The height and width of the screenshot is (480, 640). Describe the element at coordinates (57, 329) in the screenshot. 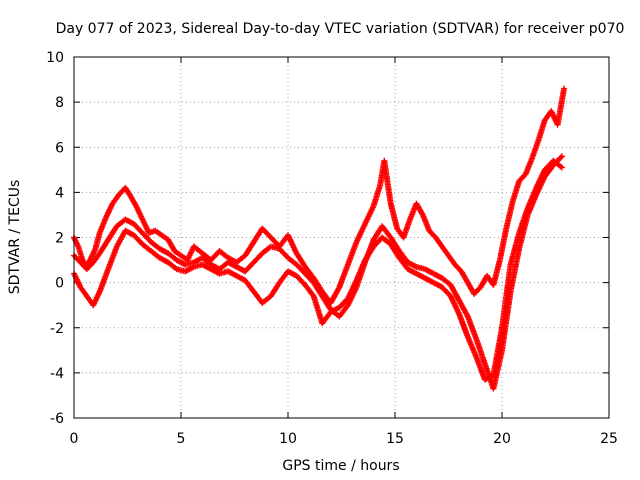

I see `y-tick-label: -2` at that location.